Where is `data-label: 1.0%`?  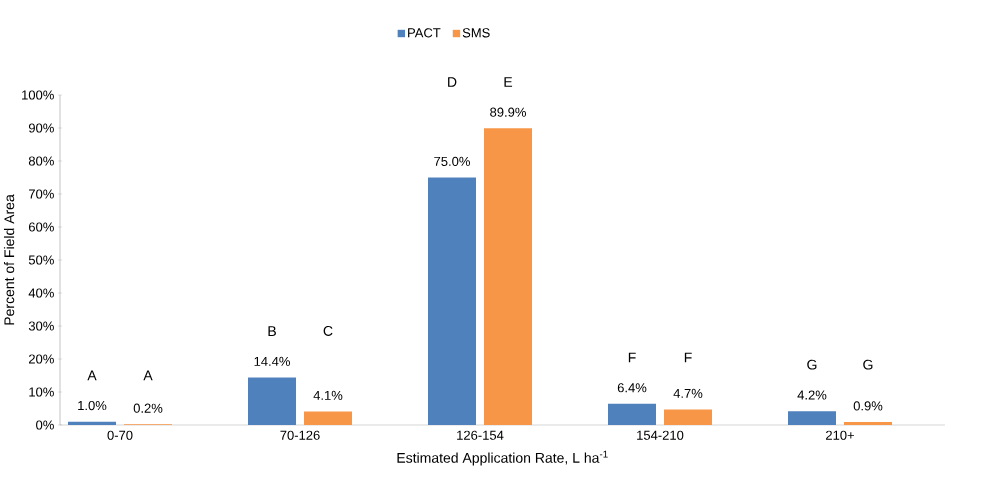 data-label: 1.0% is located at coordinates (92, 405).